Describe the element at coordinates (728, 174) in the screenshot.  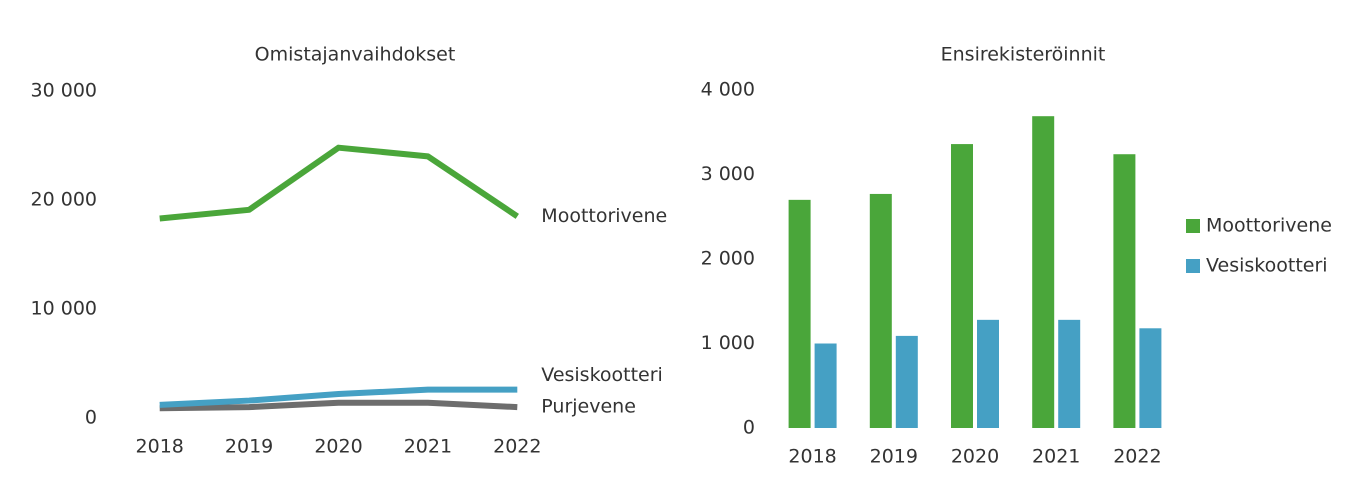
I see `y-tick-label: 3 000` at that location.